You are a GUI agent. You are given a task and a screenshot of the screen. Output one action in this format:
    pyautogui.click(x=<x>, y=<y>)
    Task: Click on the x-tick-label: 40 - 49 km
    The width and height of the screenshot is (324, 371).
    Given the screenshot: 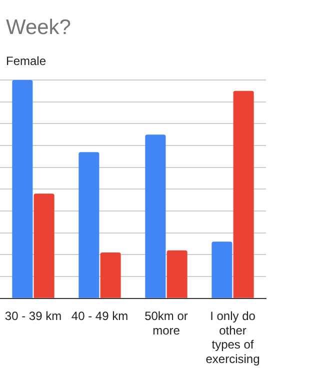 What is the action you would take?
    pyautogui.click(x=99, y=315)
    